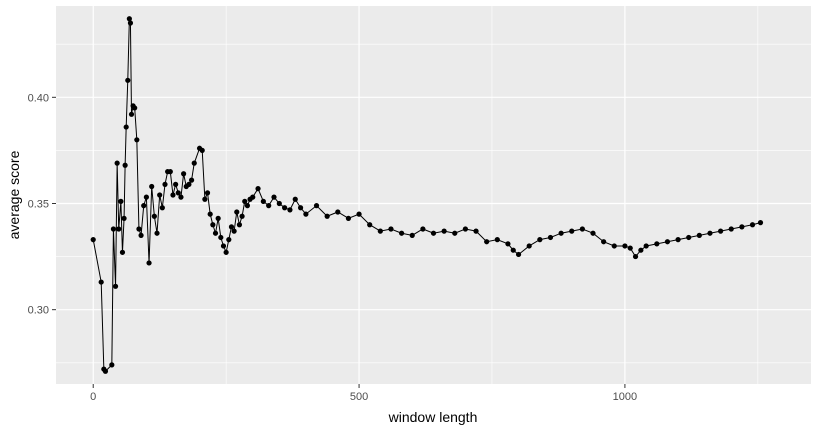 The height and width of the screenshot is (432, 818). What do you see at coordinates (38, 311) in the screenshot?
I see `y-tick-label: 0.30` at bounding box center [38, 311].